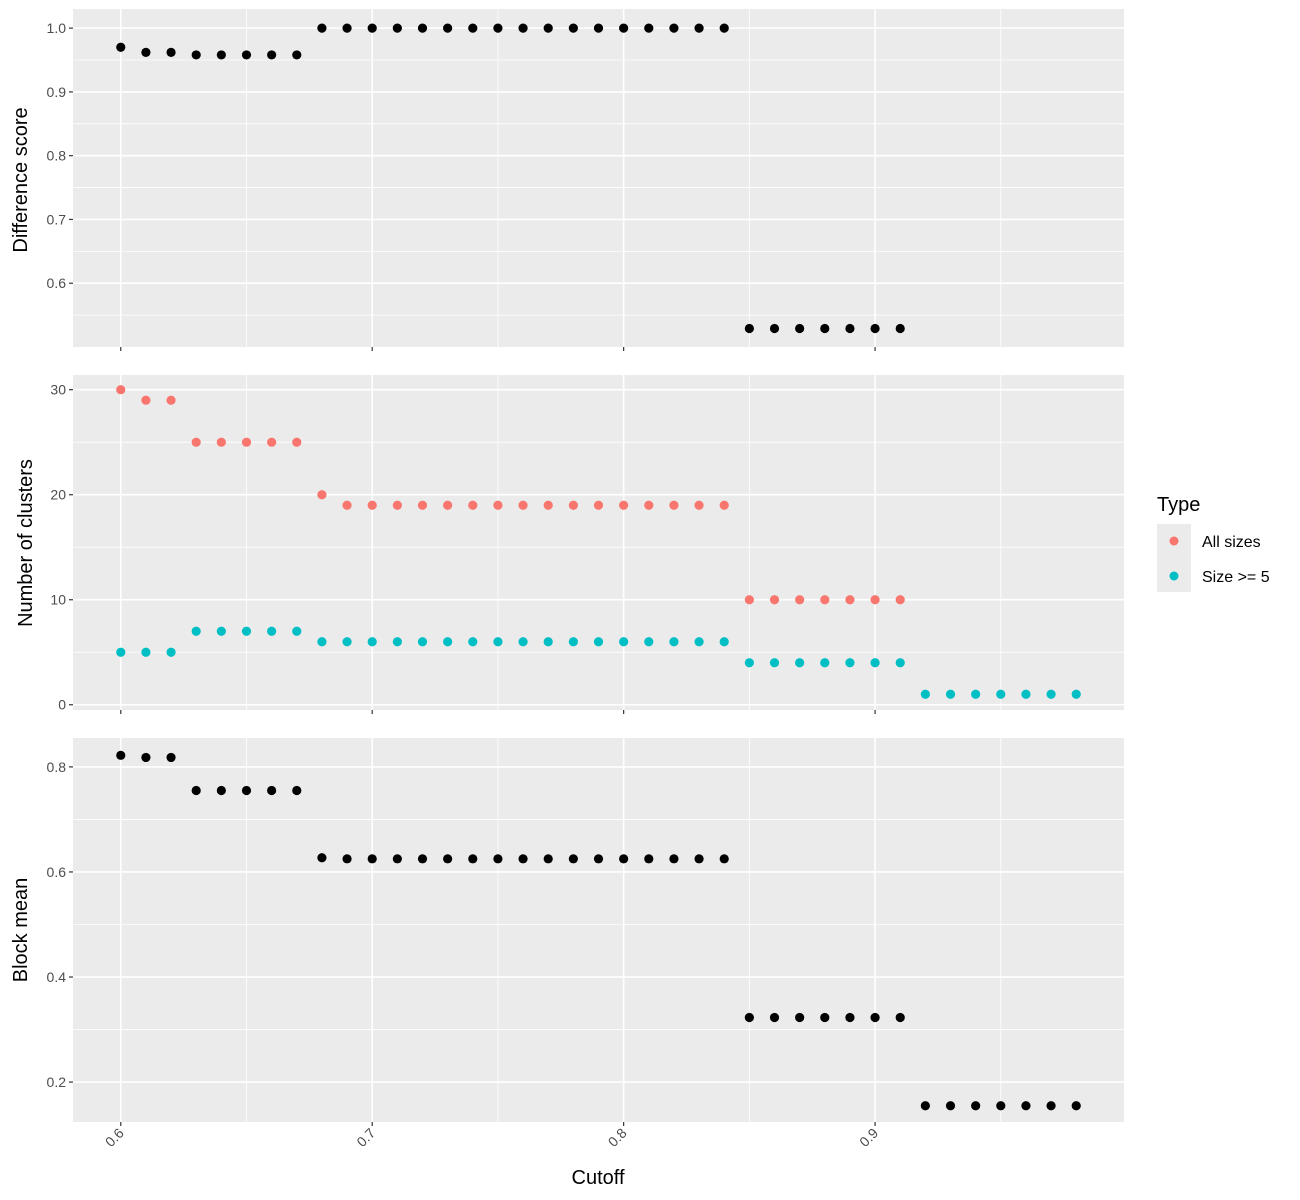 This screenshot has height=1200, width=1300. What do you see at coordinates (21, 179) in the screenshot?
I see `y-axis-title-difference-score: Difference score` at bounding box center [21, 179].